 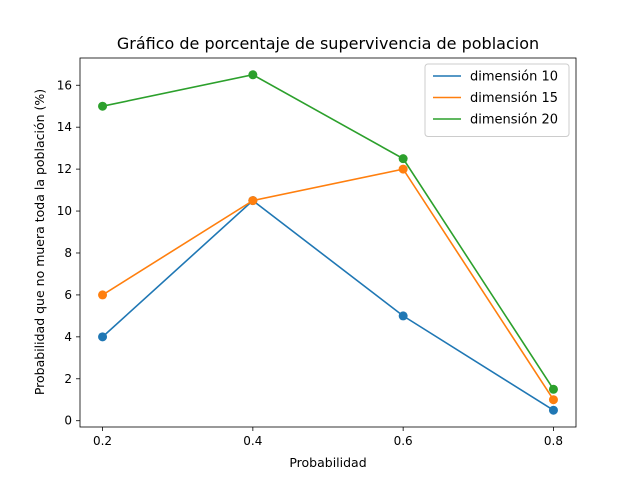 What do you see at coordinates (553, 441) in the screenshot?
I see `x-tick-label: 0.8` at bounding box center [553, 441].